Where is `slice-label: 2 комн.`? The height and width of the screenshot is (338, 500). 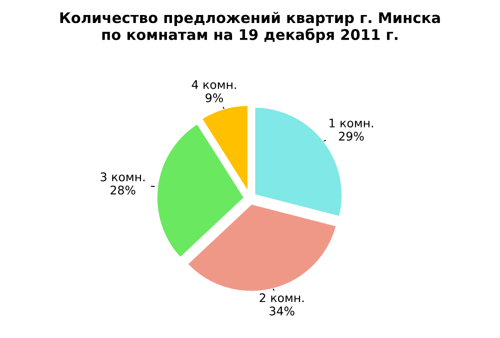
slice-label: 2 комн. is located at coordinates (282, 297).